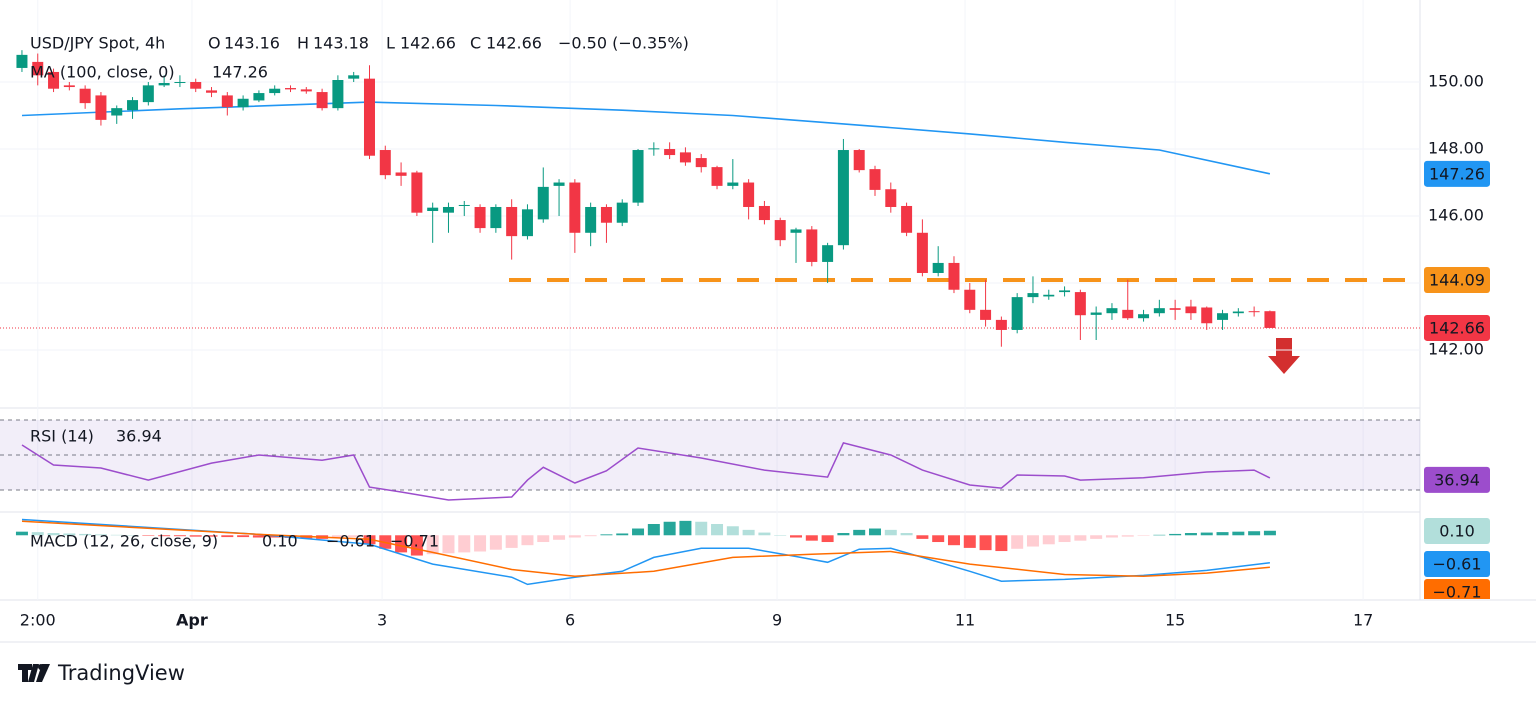 Image resolution: width=1536 pixels, height=704 pixels. Describe the element at coordinates (1175, 620) in the screenshot. I see `x-tick-label: 15` at that location.